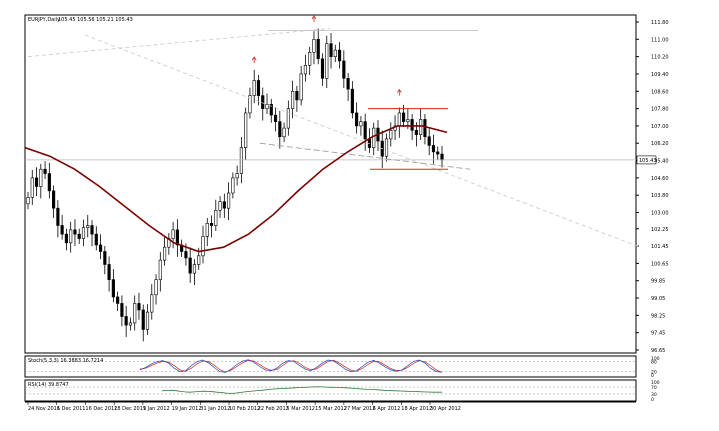 The height and width of the screenshot is (431, 719). What do you see at coordinates (660, 110) in the screenshot?
I see `y-tick-label: 107.80` at bounding box center [660, 110].